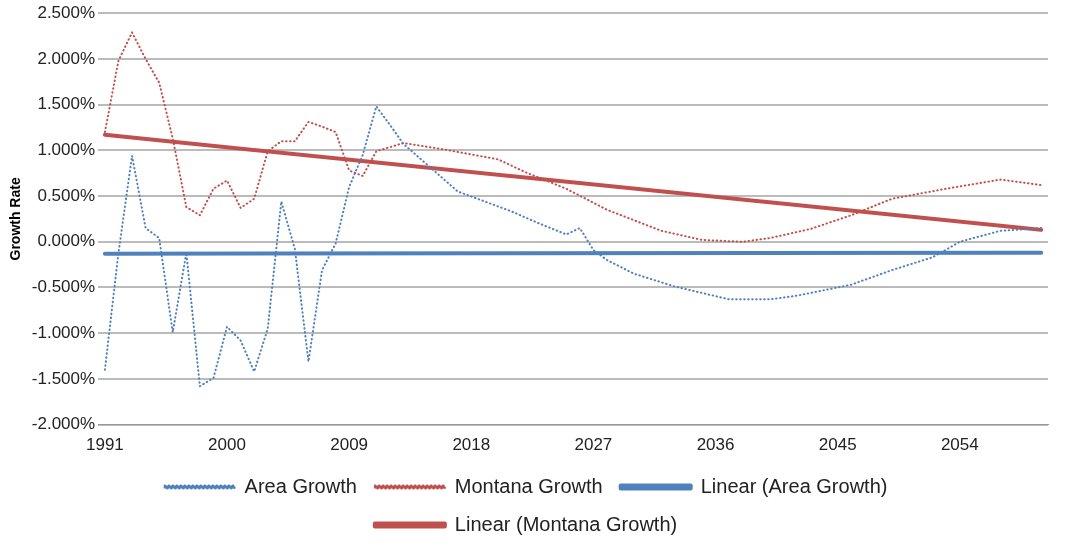  Describe the element at coordinates (63, 424) in the screenshot. I see `y-tick-label: -2.000%` at that location.